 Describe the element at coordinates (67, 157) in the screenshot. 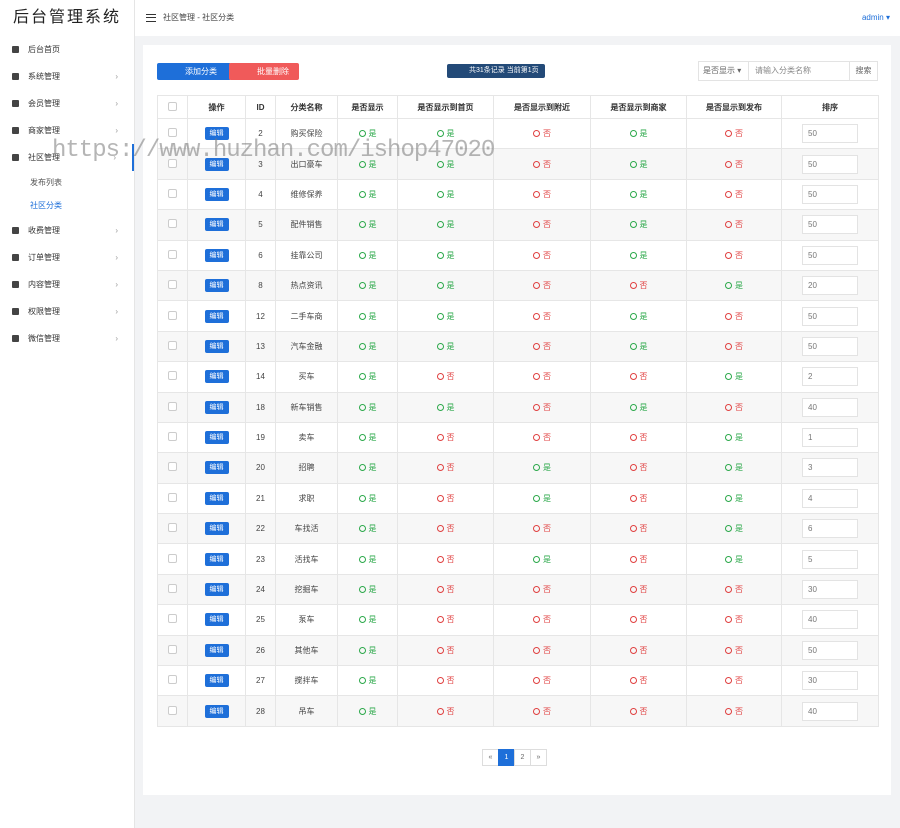

I see `menu-item: 社区管理` at that location.